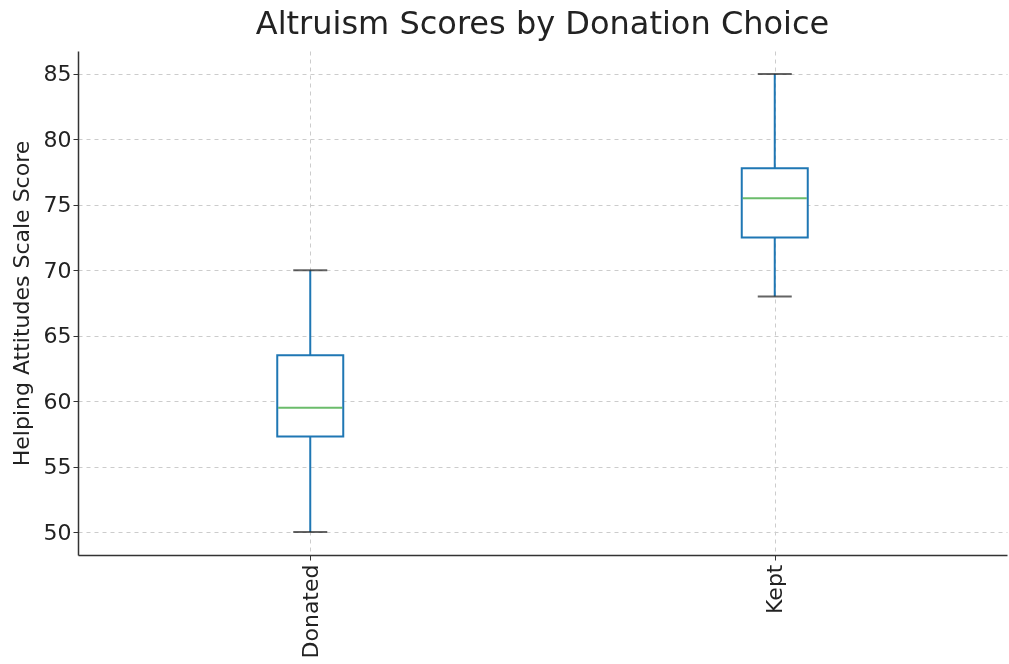 The width and height of the screenshot is (1009, 664). I want to click on y-tick-label: 55, so click(57, 467).